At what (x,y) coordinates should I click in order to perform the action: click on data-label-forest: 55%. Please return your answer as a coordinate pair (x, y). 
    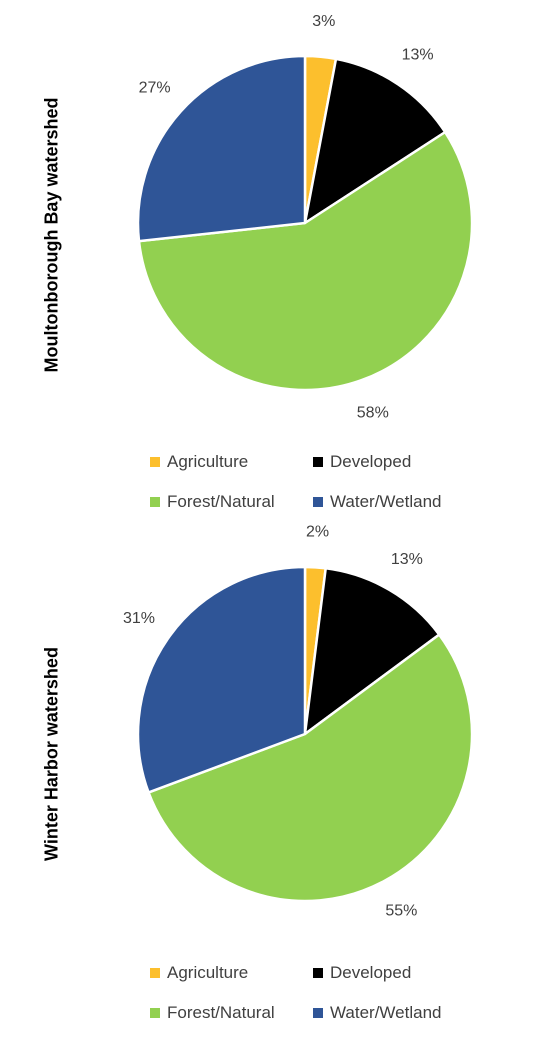
    Looking at the image, I should click on (401, 911).